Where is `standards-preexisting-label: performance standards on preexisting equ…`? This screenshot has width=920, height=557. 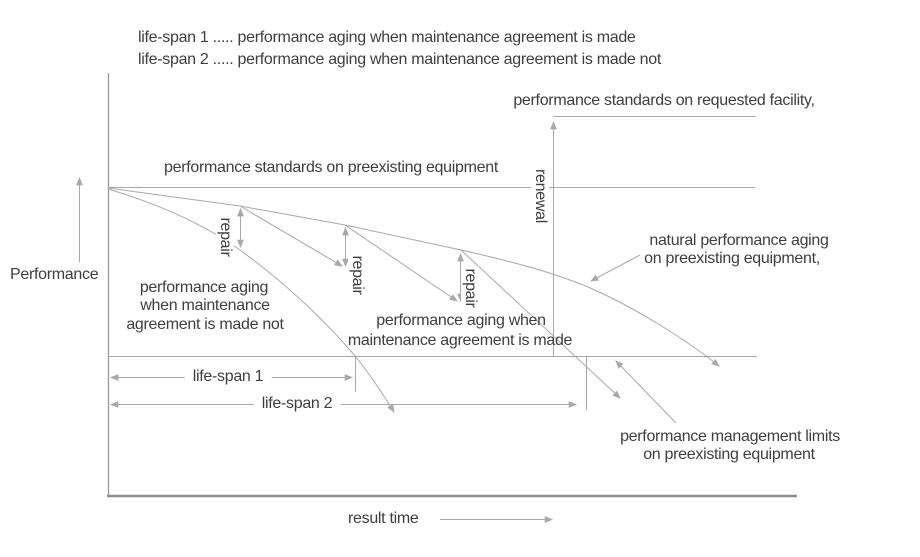 standards-preexisting-label: performance standards on preexisting equ… is located at coordinates (331, 167).